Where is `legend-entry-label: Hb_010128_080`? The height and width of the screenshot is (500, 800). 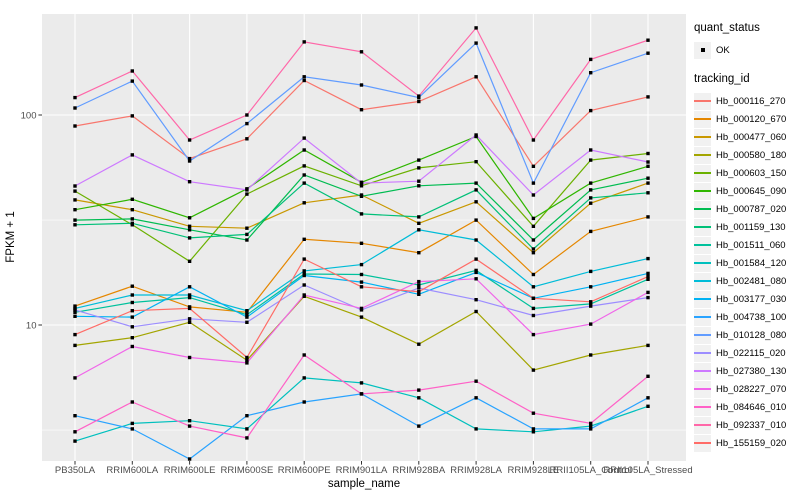
legend-entry-label: Hb_010128_080 is located at coordinates (751, 335).